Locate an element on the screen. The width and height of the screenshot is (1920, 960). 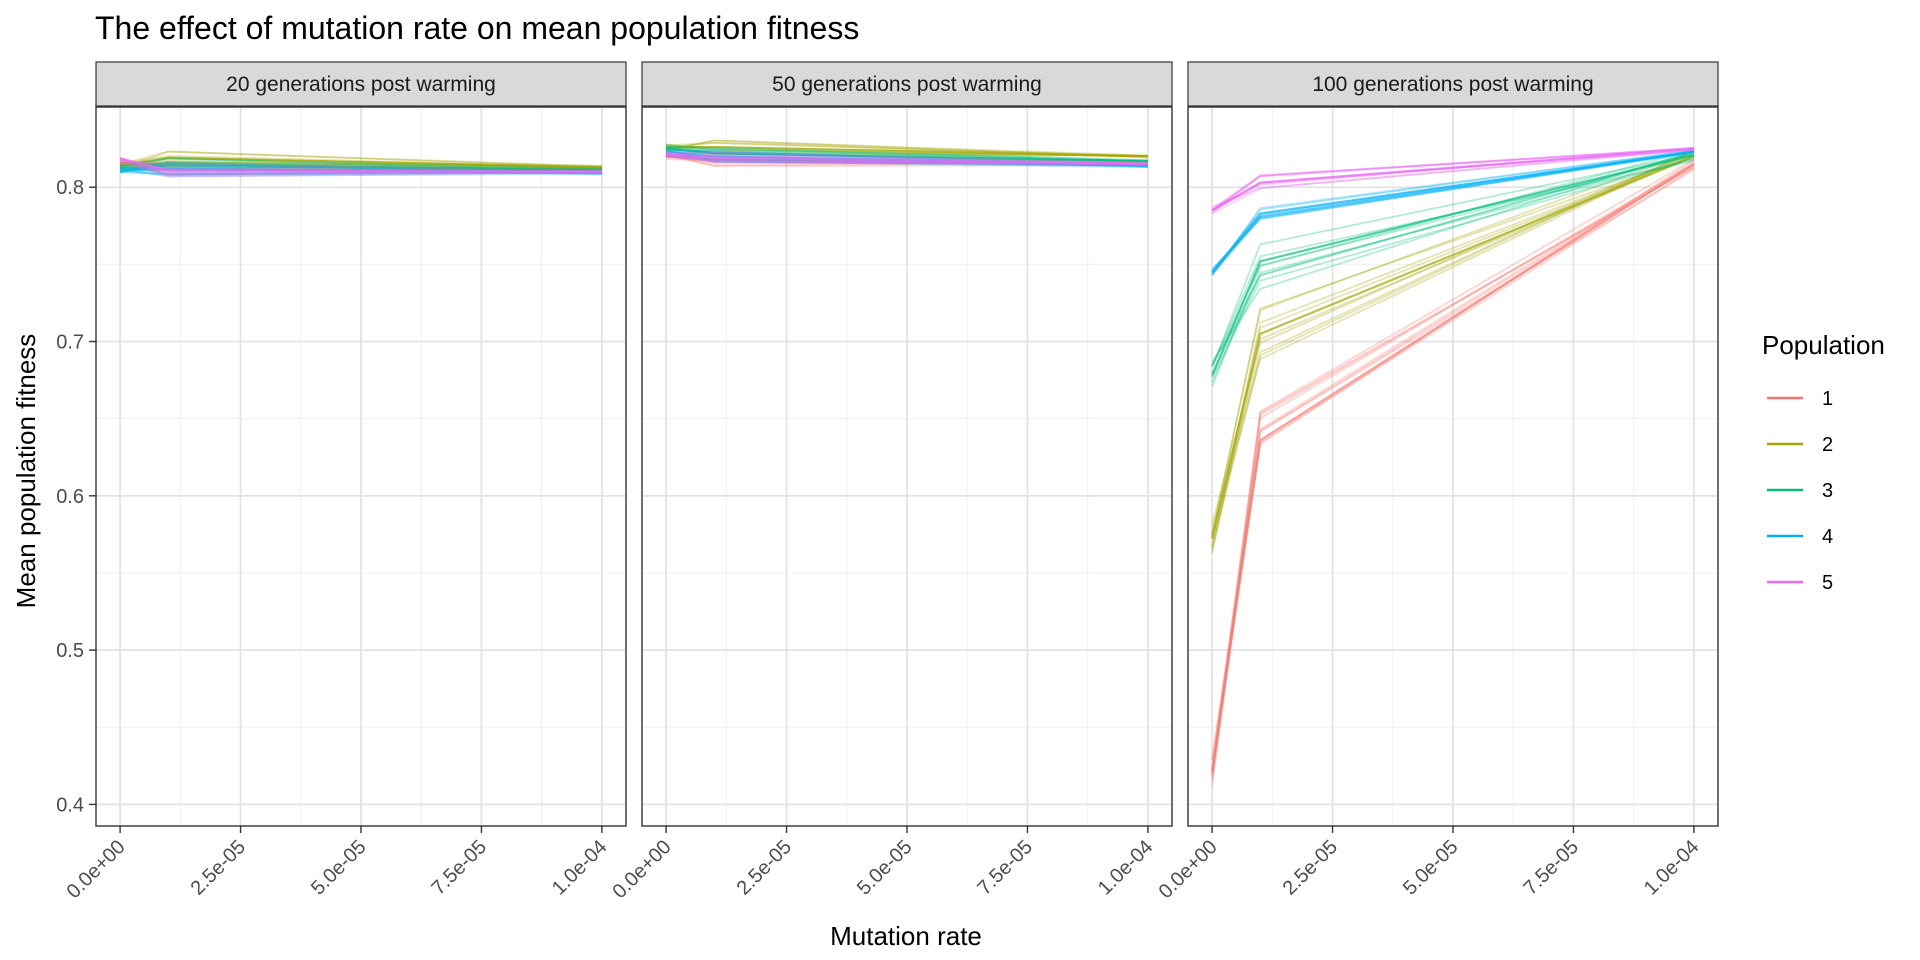
y-tick-label: 0.5 is located at coordinates (70, 651).